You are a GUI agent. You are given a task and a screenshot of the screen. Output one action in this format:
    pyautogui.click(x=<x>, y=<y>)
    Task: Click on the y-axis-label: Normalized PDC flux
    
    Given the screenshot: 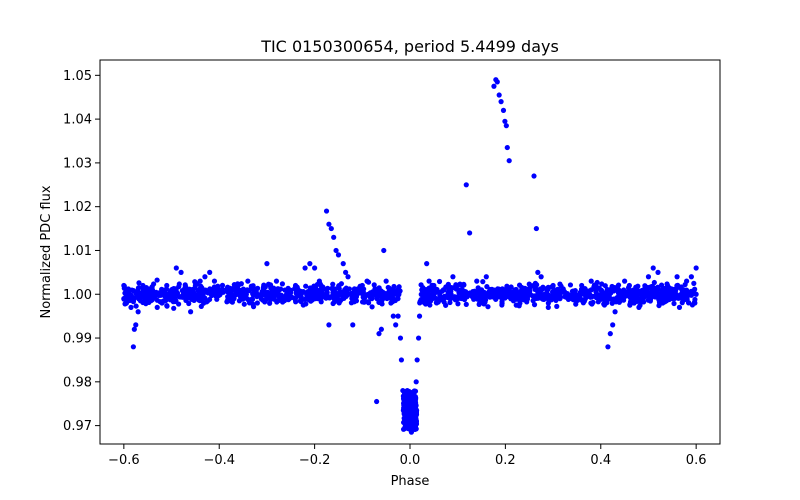 What is the action you would take?
    pyautogui.click(x=46, y=251)
    